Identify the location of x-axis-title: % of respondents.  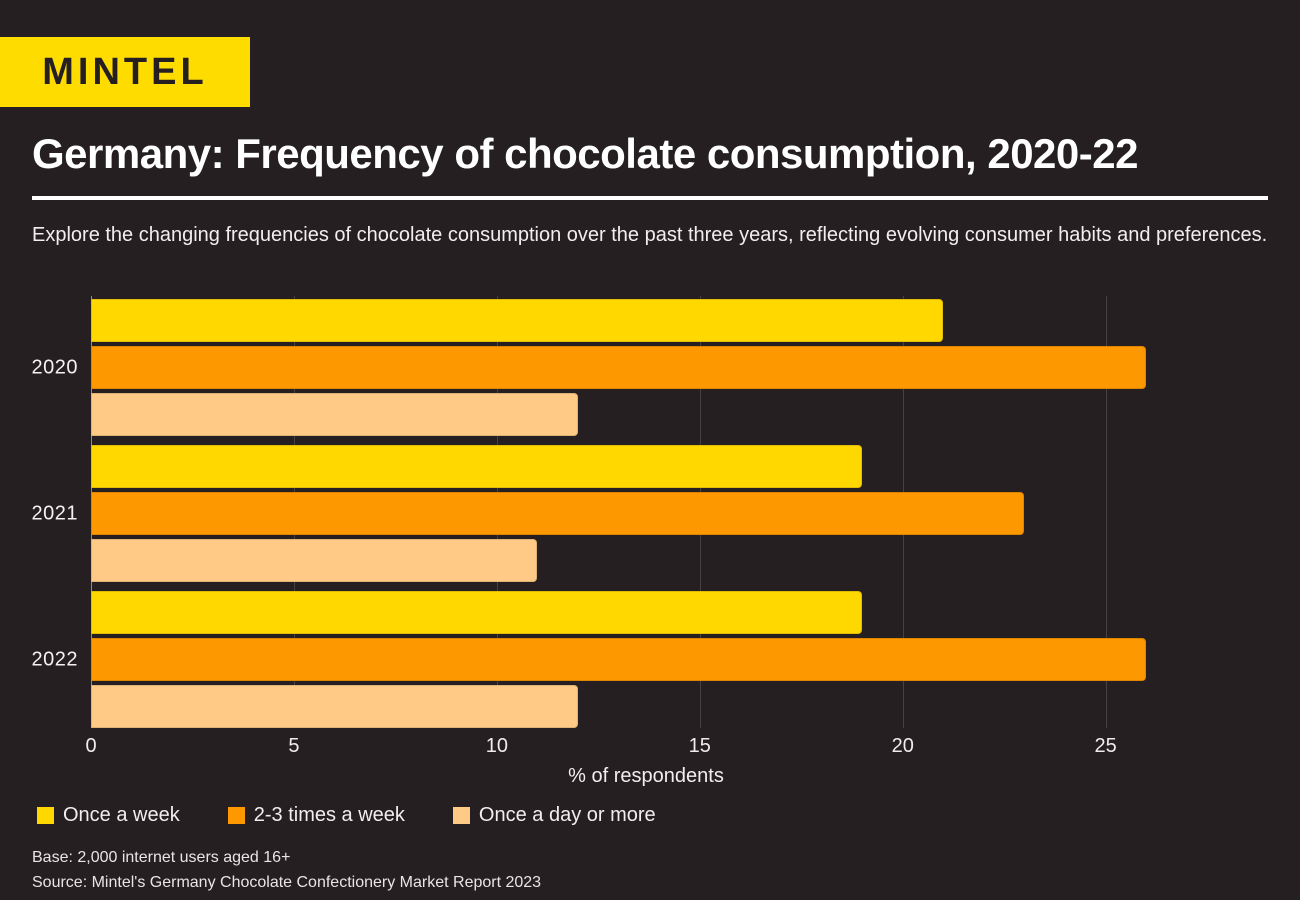
(646, 776).